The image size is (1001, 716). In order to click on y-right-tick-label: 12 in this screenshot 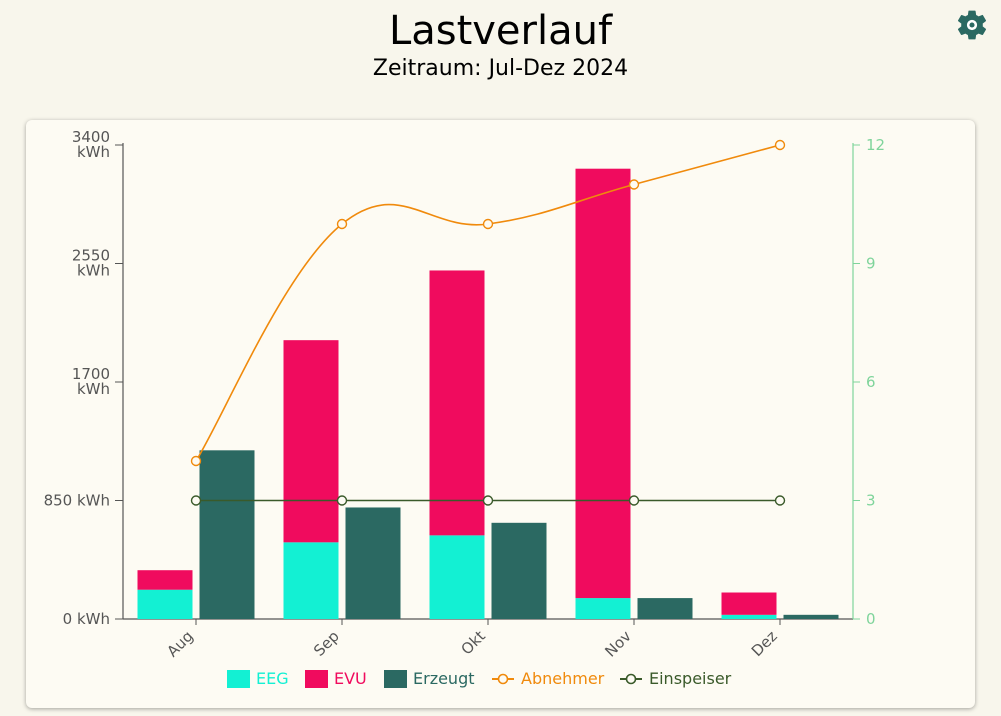, I will do `click(875, 145)`.